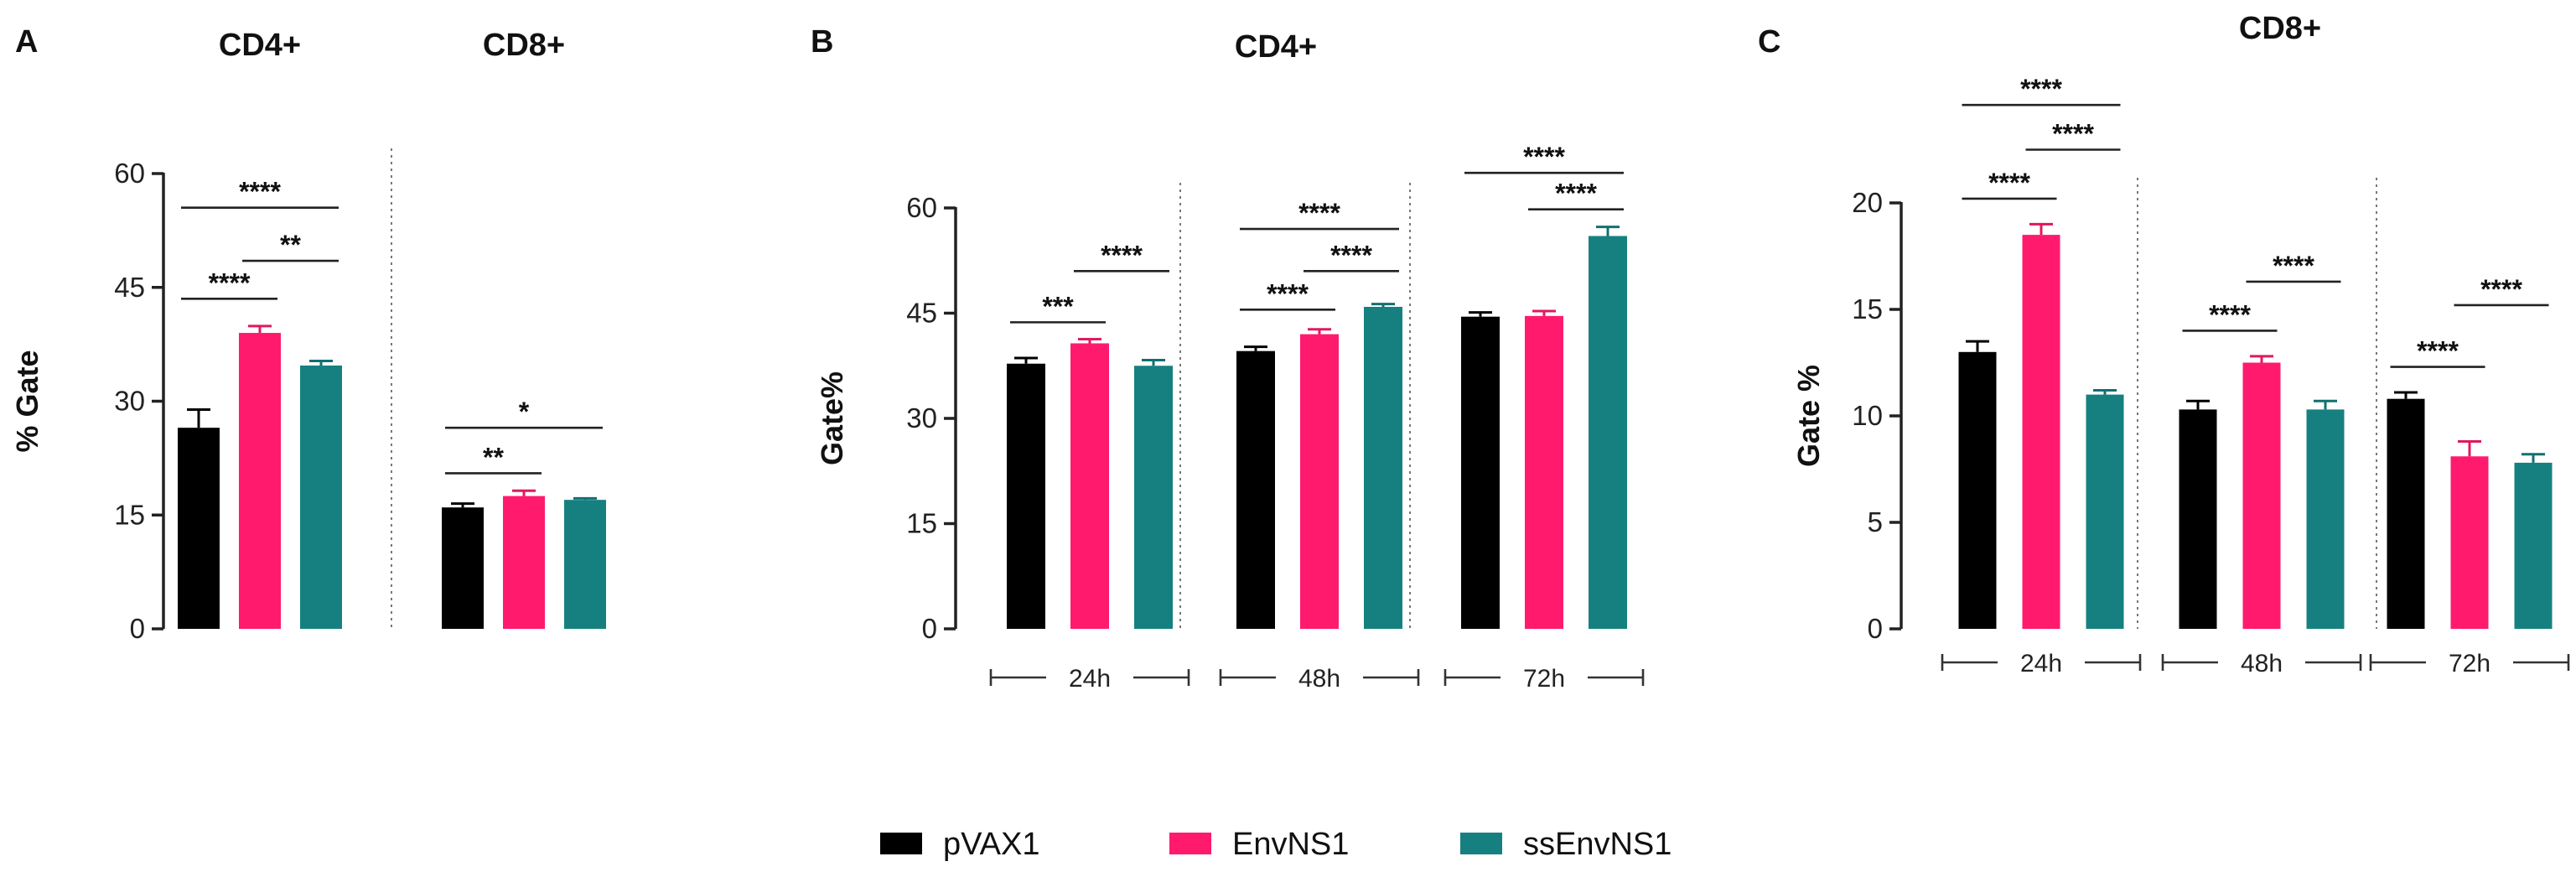 This screenshot has height=872, width=2576. Describe the element at coordinates (1769, 42) in the screenshot. I see `panel-letter: C` at that location.